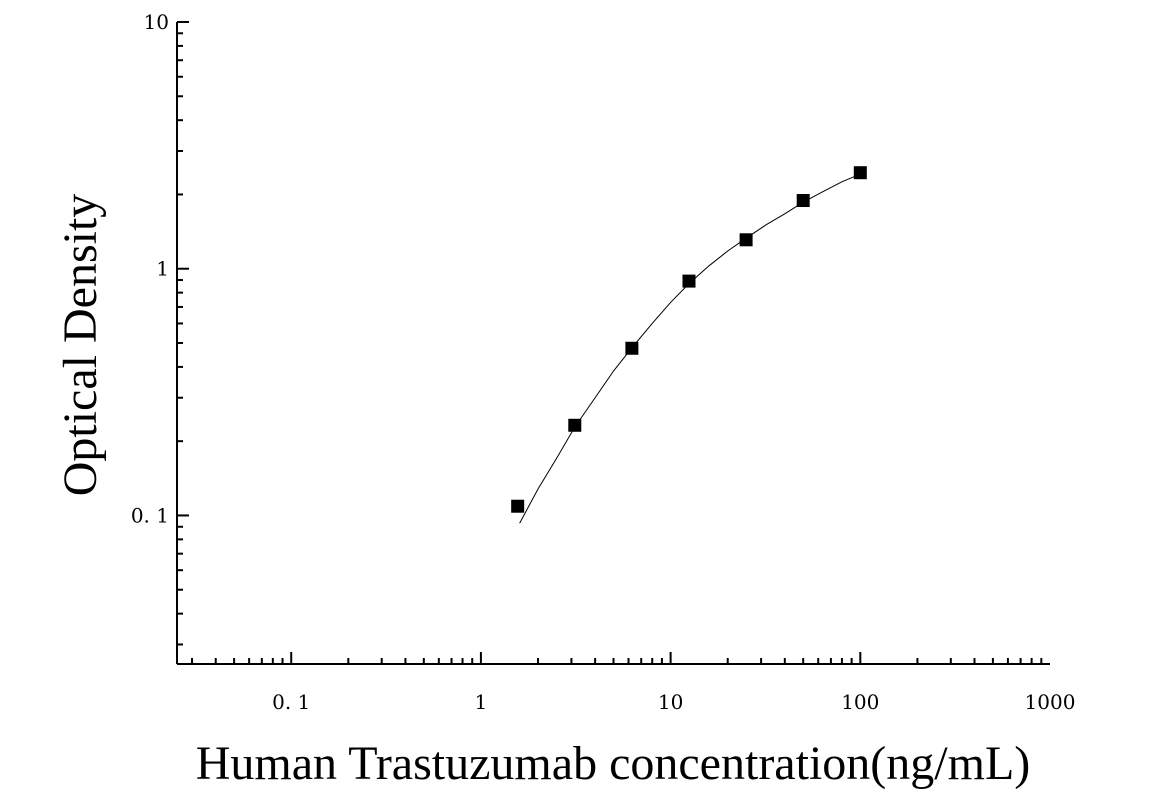  Describe the element at coordinates (150, 515) in the screenshot. I see `y-tick-label: 0. 1` at that location.